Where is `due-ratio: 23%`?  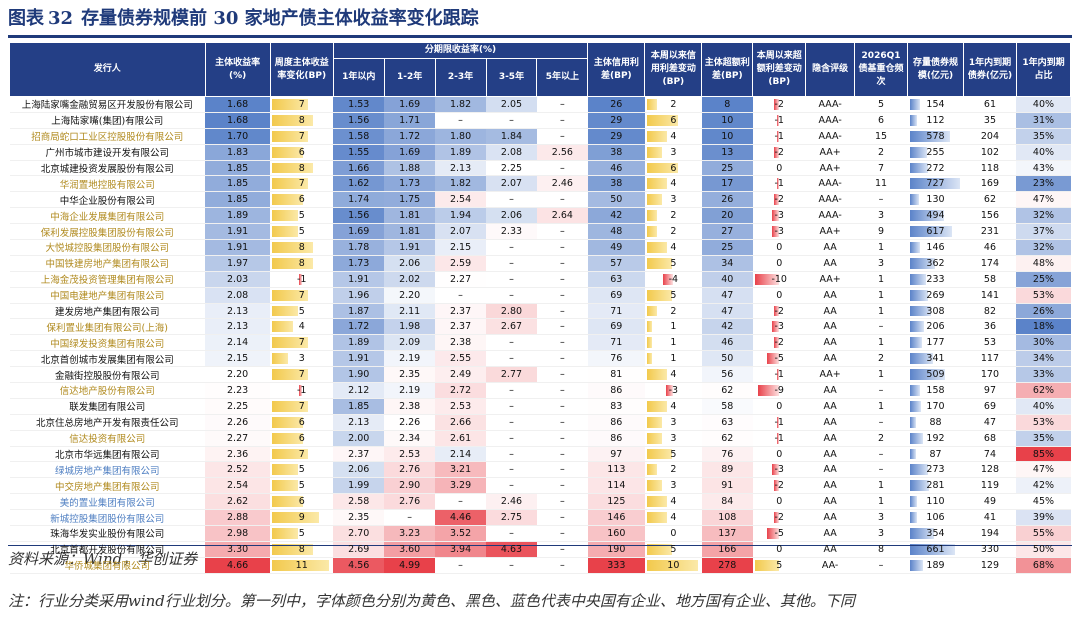
due-ratio: 23% is located at coordinates (1043, 184).